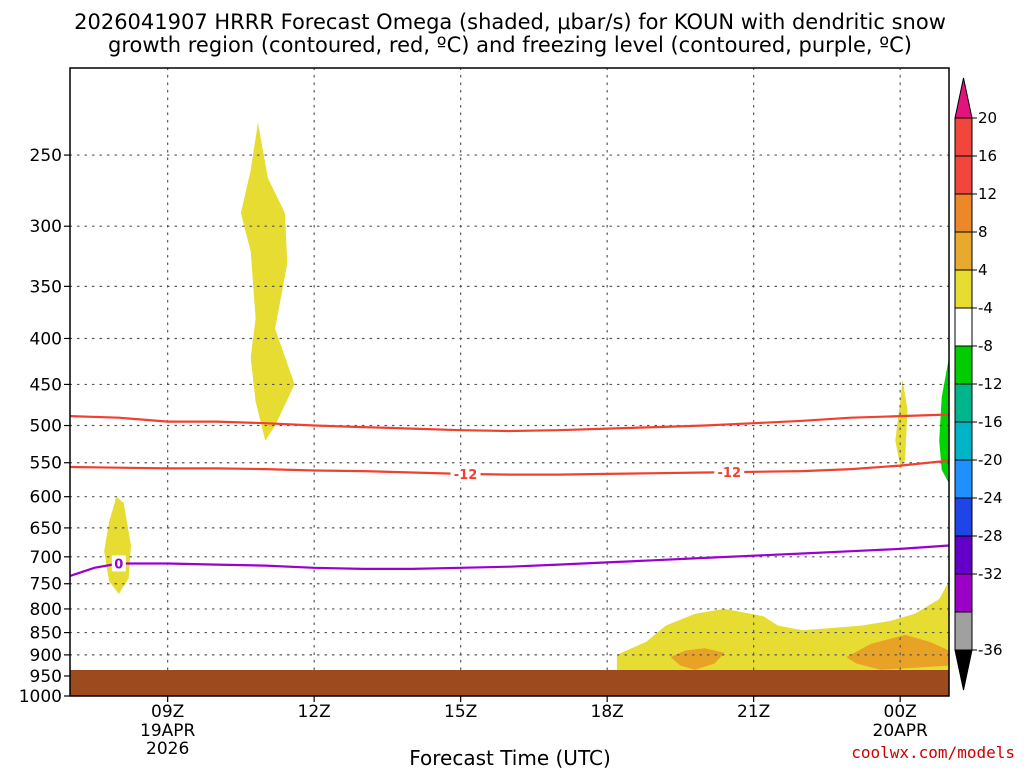 This screenshot has height=768, width=1024. I want to click on y-tick-label-1000: 1000, so click(40, 697).